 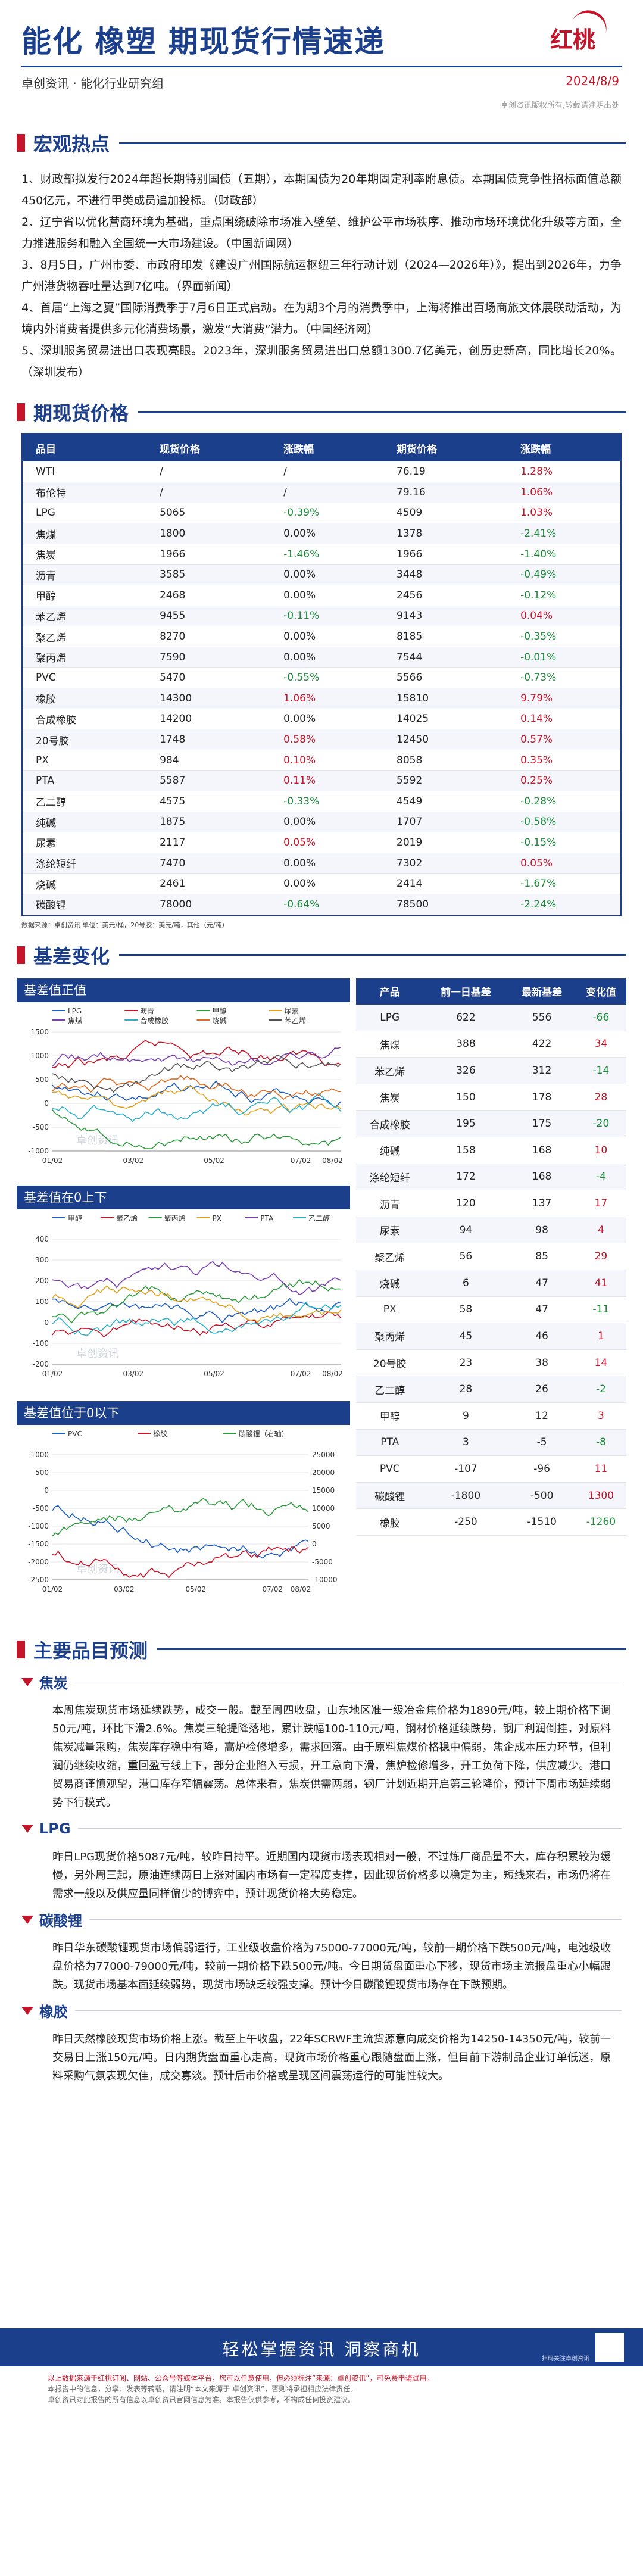 What do you see at coordinates (327, 761) in the screenshot?
I see `spot-change: 0.10%` at bounding box center [327, 761].